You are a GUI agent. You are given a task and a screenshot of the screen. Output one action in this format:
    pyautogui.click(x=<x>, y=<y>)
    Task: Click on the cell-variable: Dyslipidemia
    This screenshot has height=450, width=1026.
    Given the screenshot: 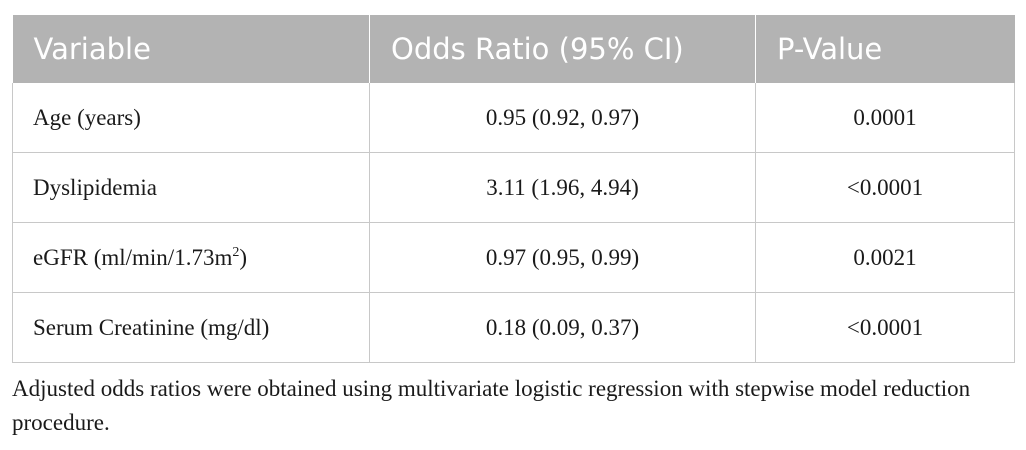 What is the action you would take?
    pyautogui.click(x=191, y=187)
    